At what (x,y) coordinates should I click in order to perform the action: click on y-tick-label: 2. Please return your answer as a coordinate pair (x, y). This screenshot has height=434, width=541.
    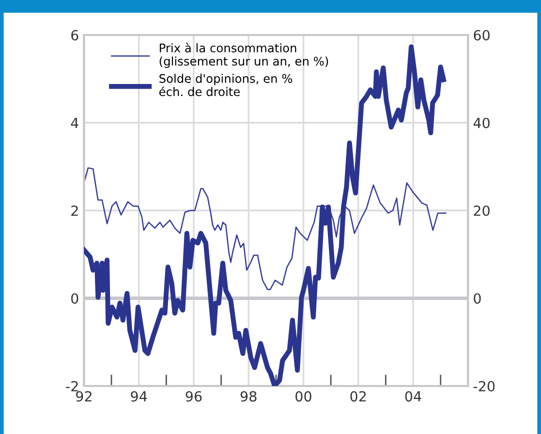
    Looking at the image, I should click on (74, 210).